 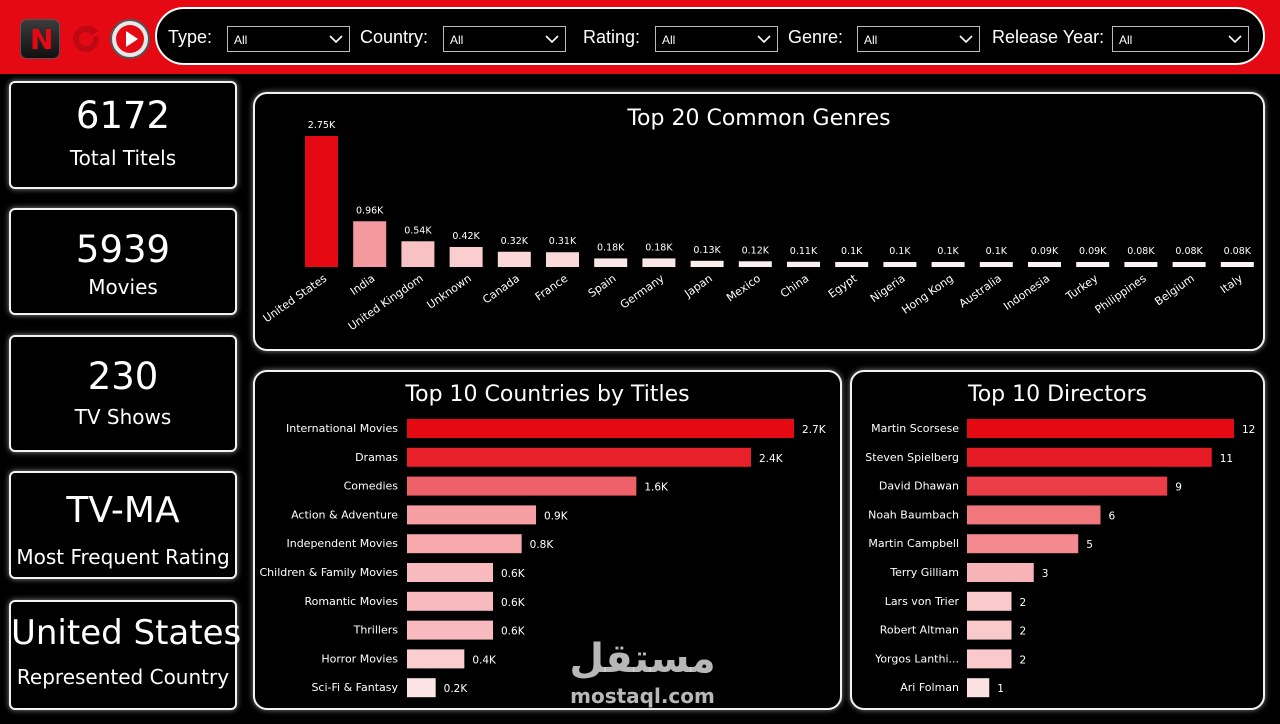 I want to click on kpi-total-titles-card: 6172 Total Titels, so click(x=123, y=135).